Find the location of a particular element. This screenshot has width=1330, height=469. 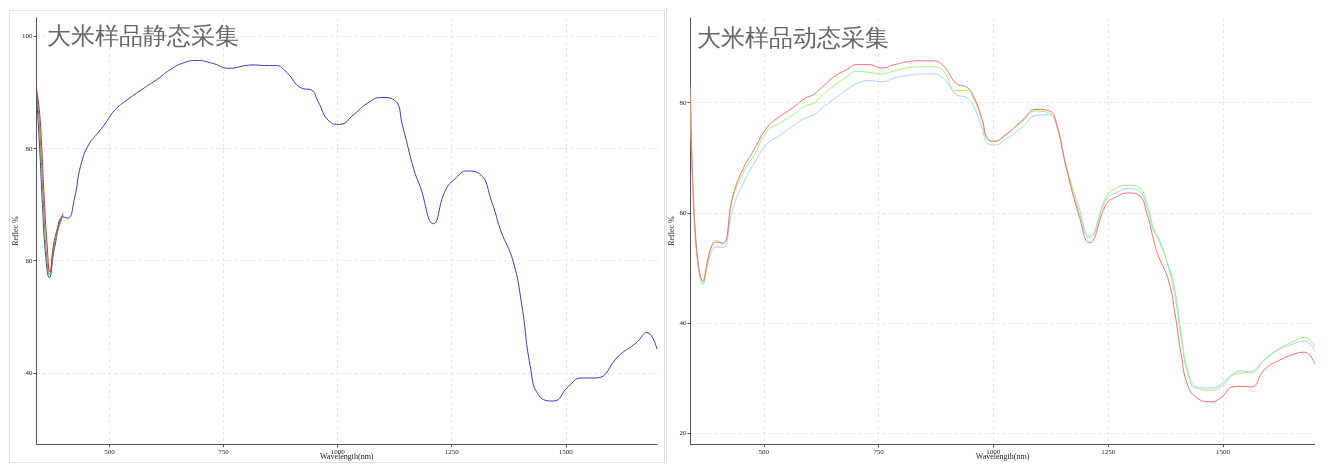

chart-title: 大米样品静态采集 is located at coordinates (143, 36).